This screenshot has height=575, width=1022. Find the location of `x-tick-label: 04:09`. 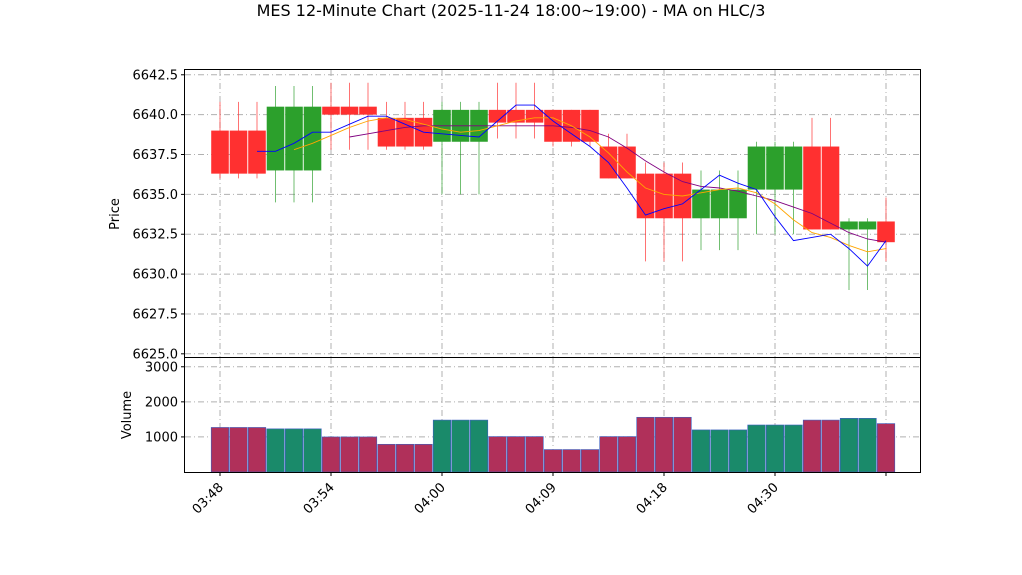

x-tick-label: 04:09 is located at coordinates (541, 498).